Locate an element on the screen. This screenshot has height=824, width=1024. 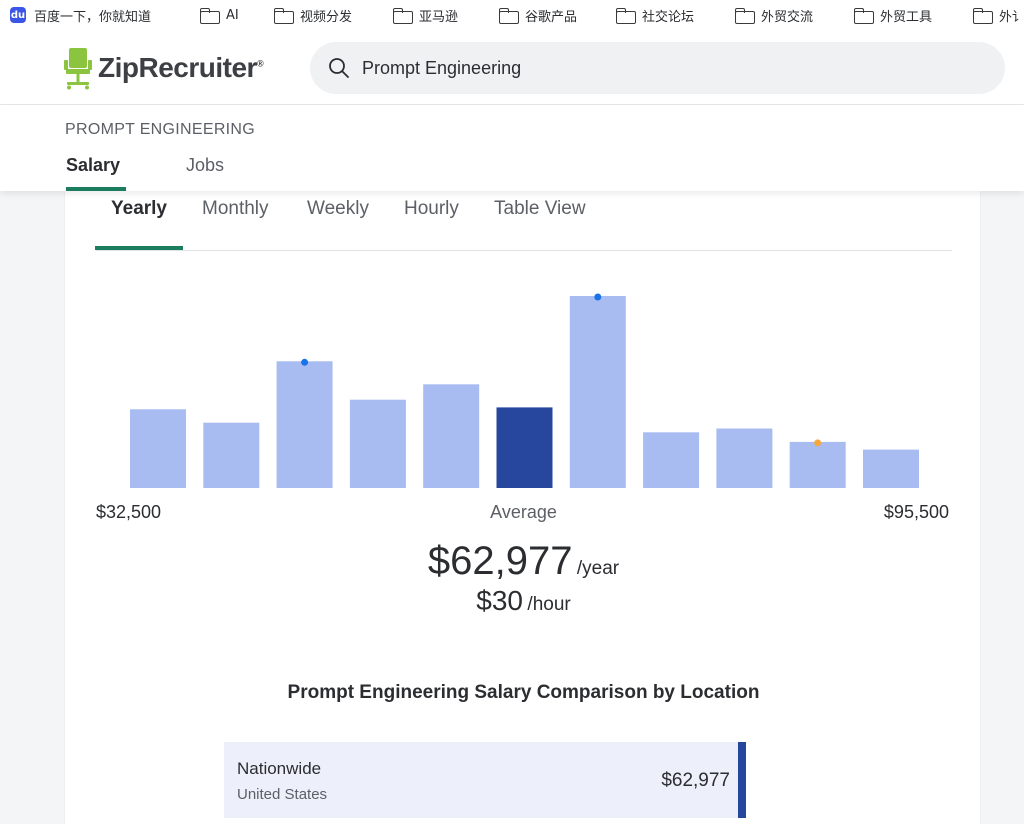
bookmark-baidu: du 百度一下，你就知道 is located at coordinates (80, 15).